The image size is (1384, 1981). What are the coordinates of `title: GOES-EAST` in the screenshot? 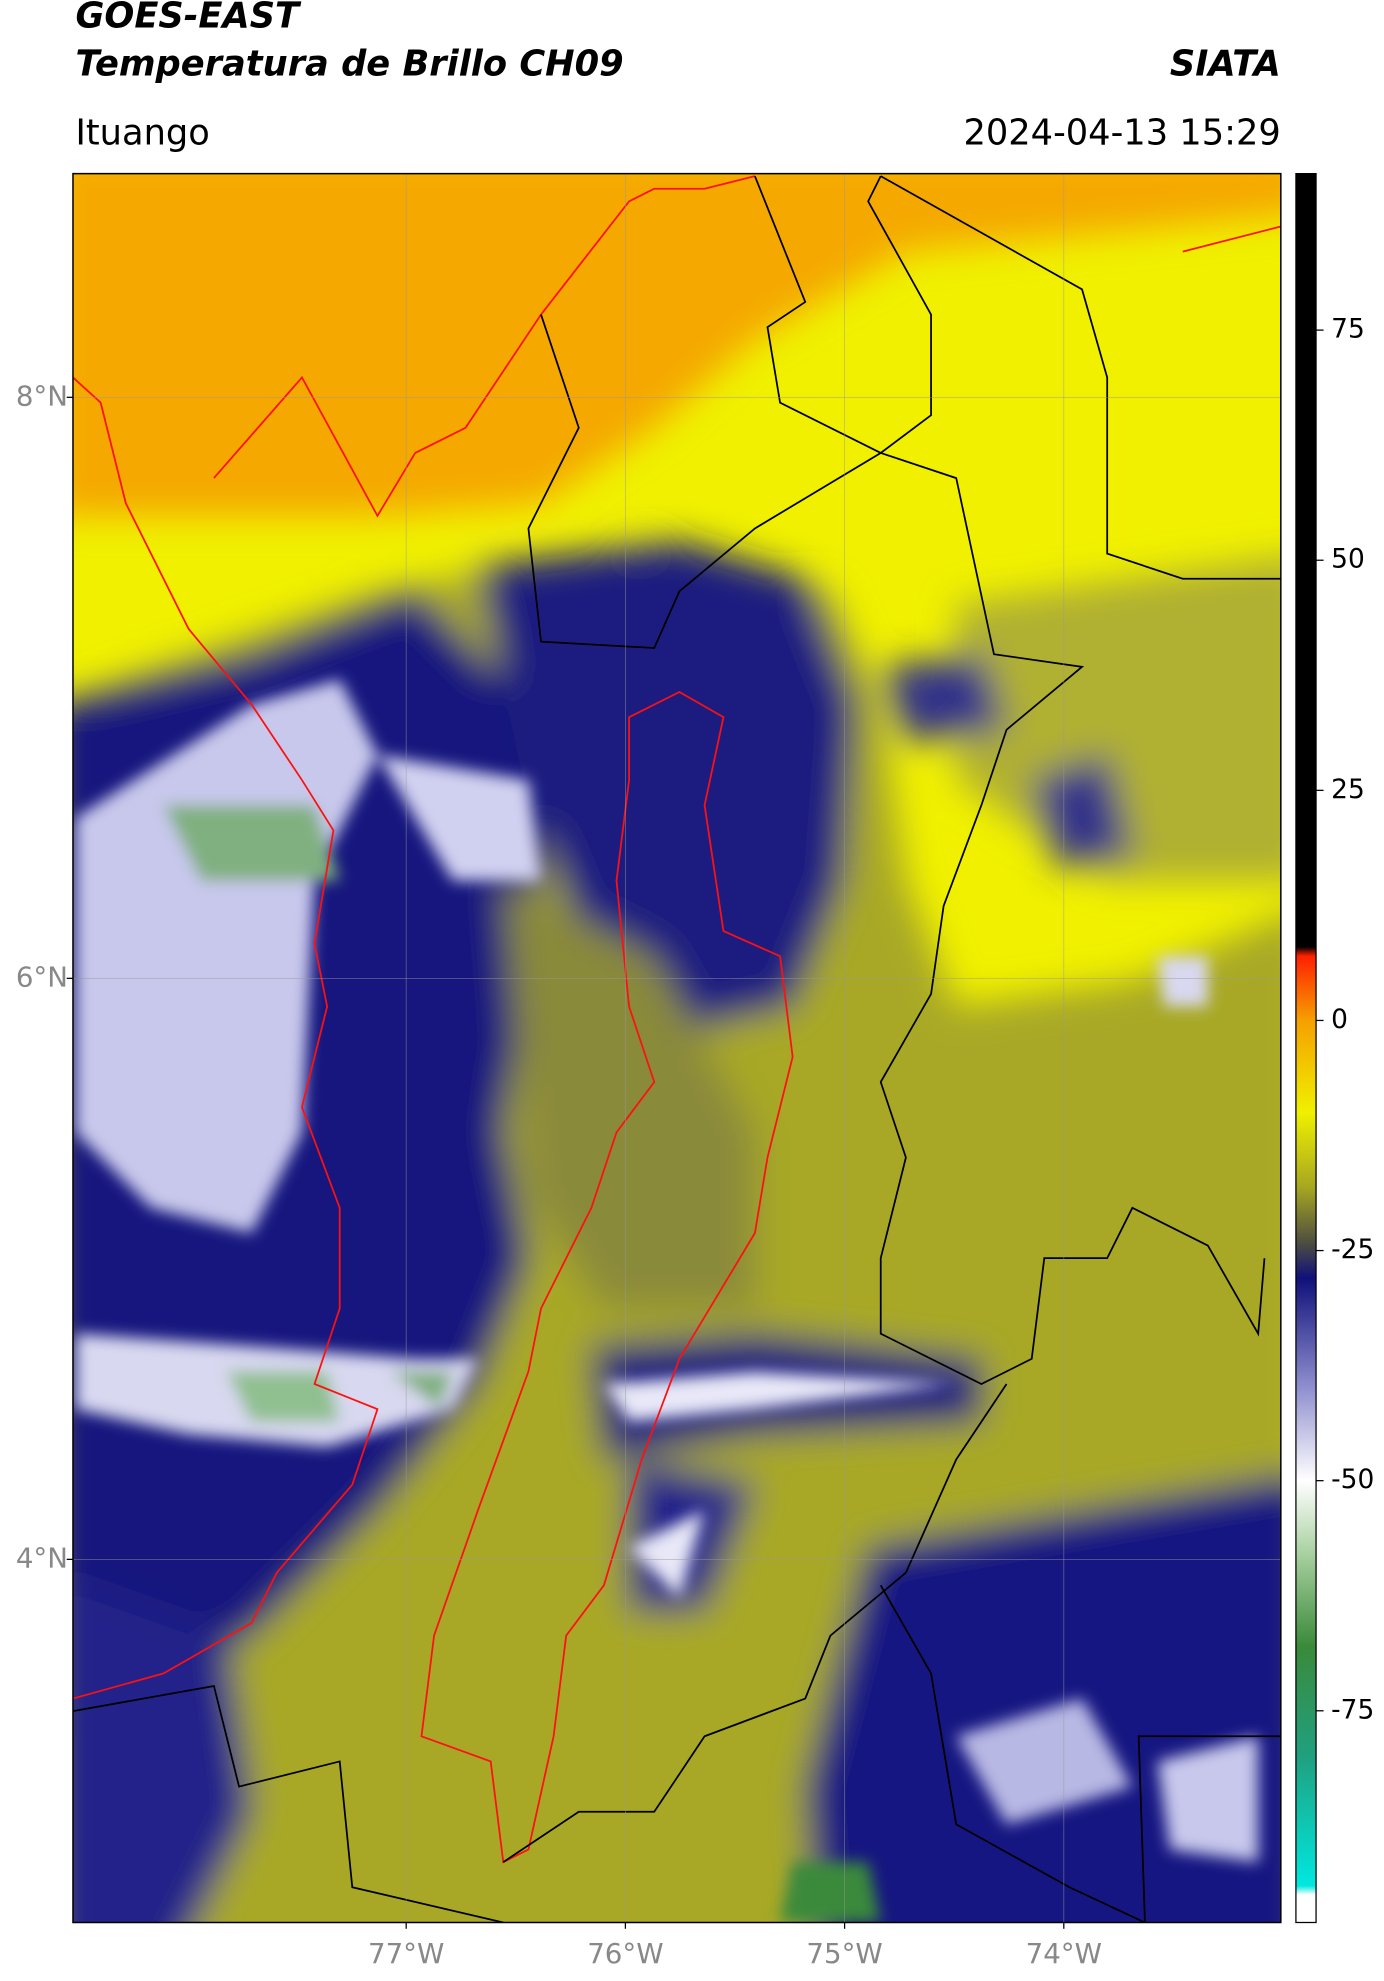 It's located at (188, 18).